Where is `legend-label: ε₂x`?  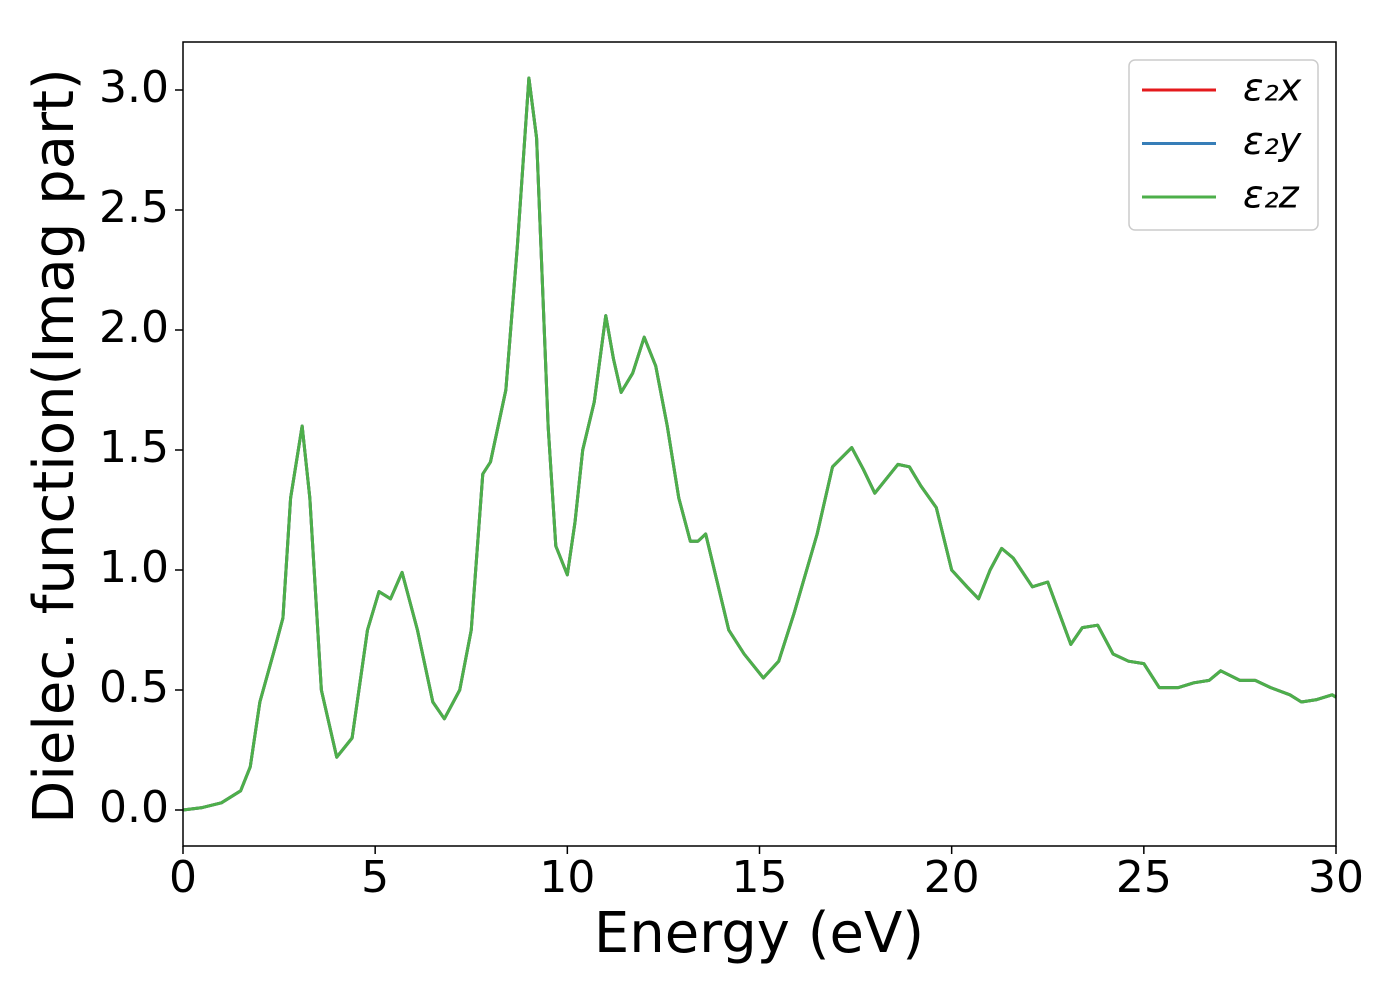
legend-label: ε₂x is located at coordinates (1272, 88).